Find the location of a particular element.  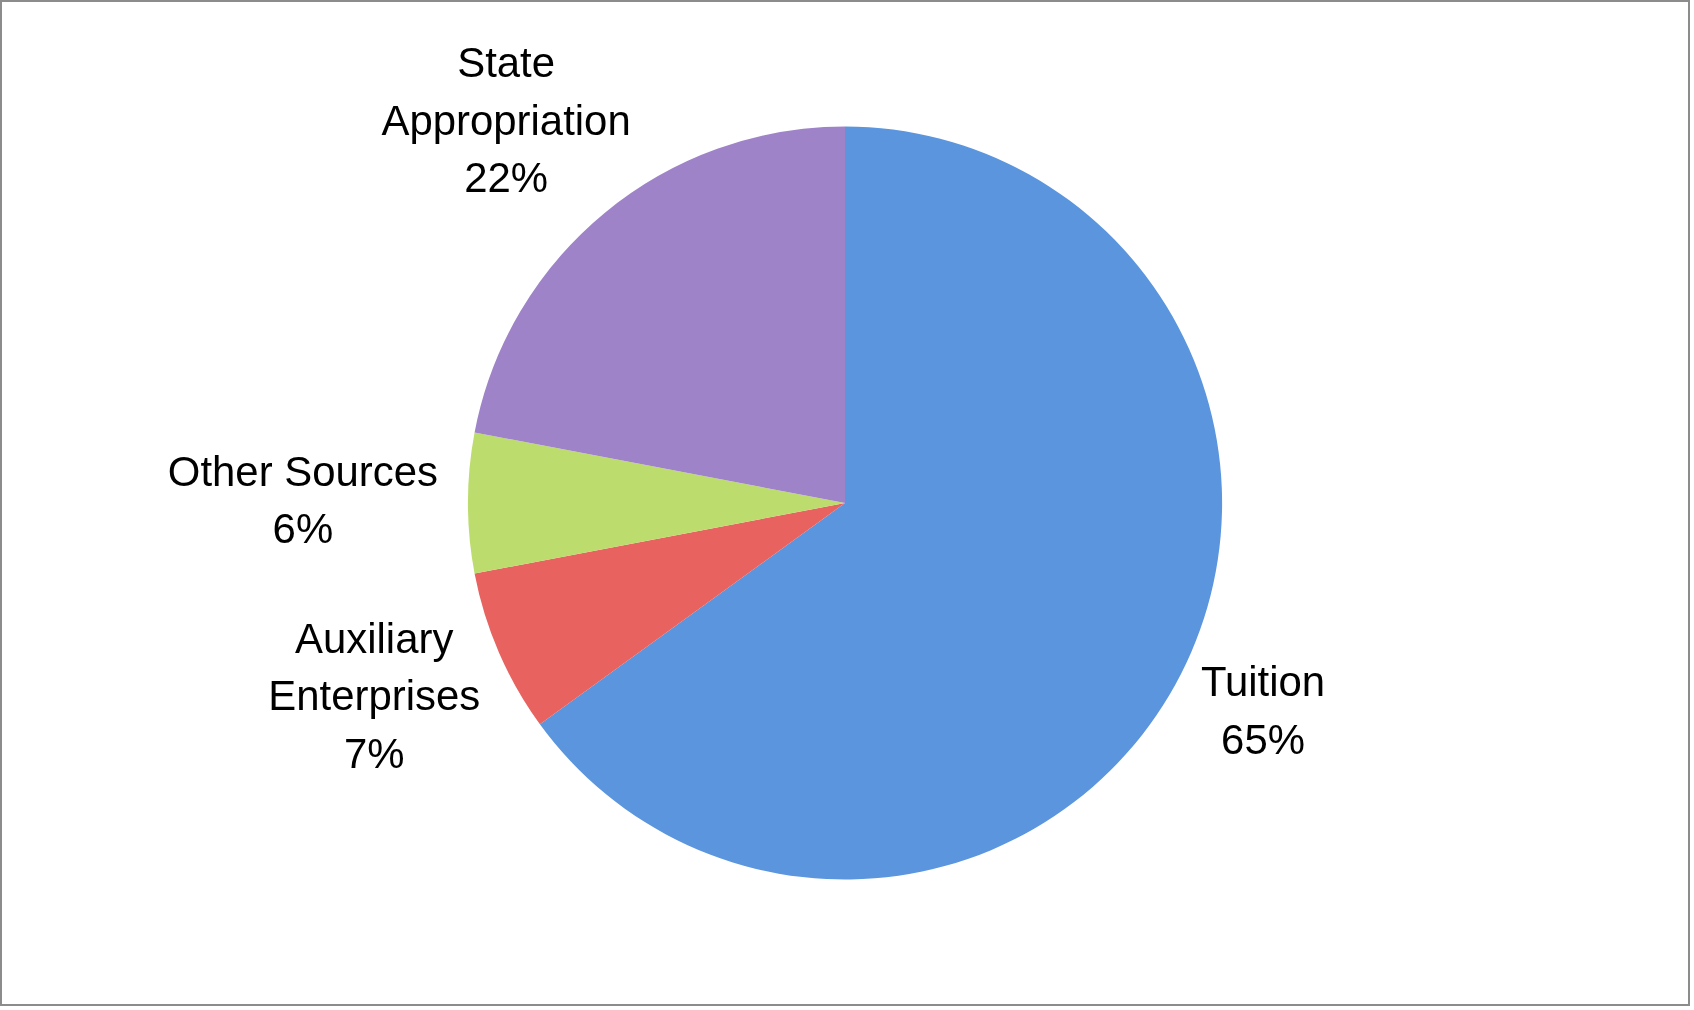

slice-label: State Appropriation is located at coordinates (506, 91).